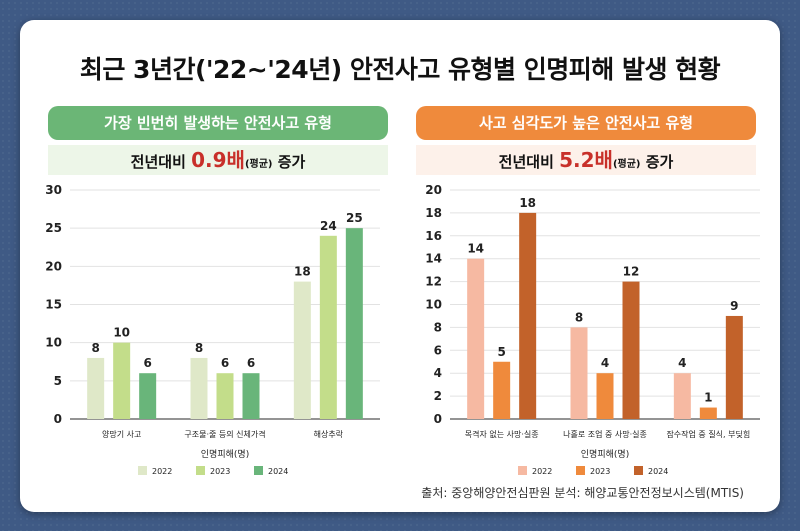 This screenshot has width=800, height=531. Describe the element at coordinates (53, 190) in the screenshot. I see `y-tick-label: 30` at that location.